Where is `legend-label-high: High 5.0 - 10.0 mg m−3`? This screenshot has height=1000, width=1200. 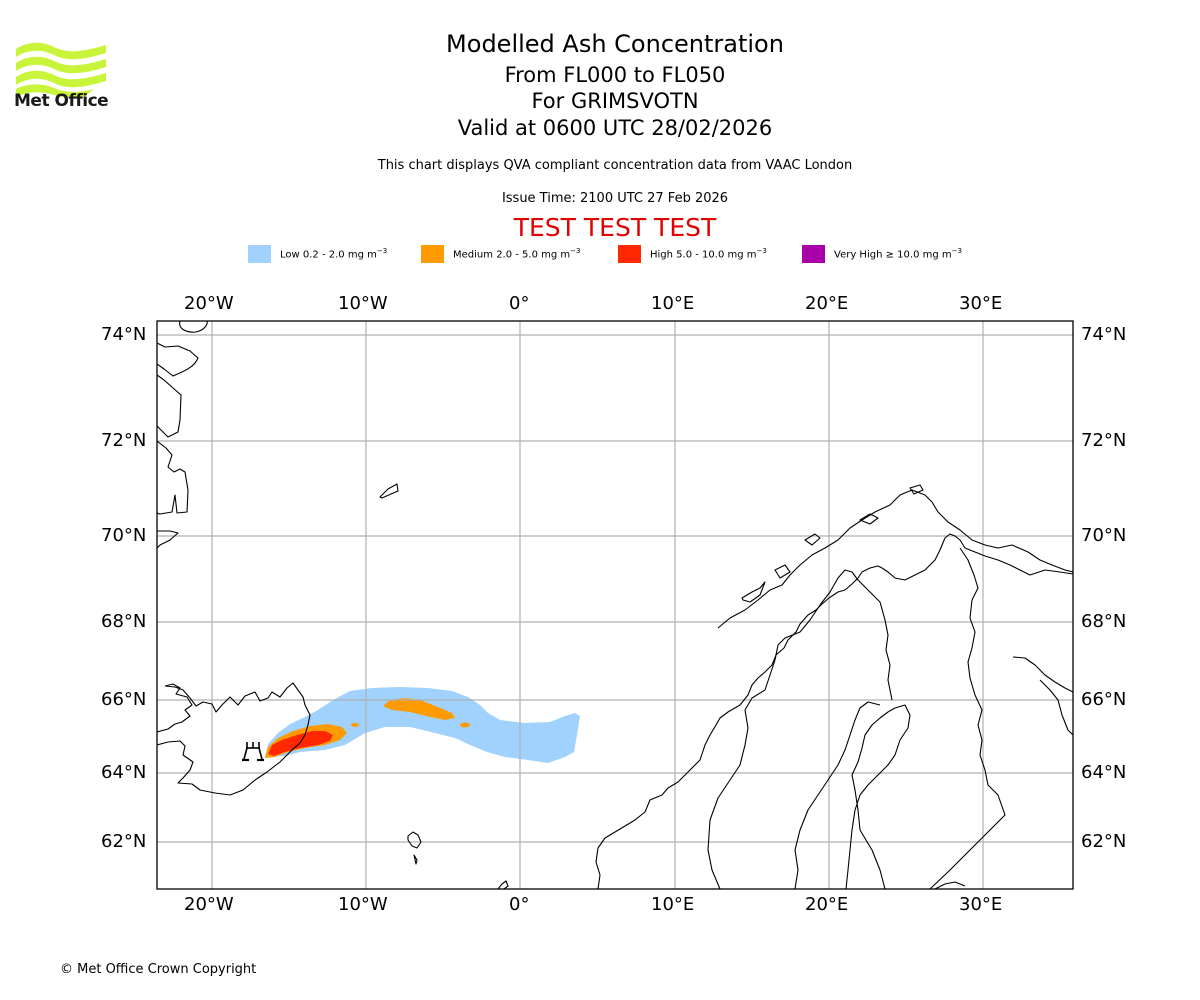
legend-label-high: High 5.0 - 10.0 mg m−3 is located at coordinates (708, 254).